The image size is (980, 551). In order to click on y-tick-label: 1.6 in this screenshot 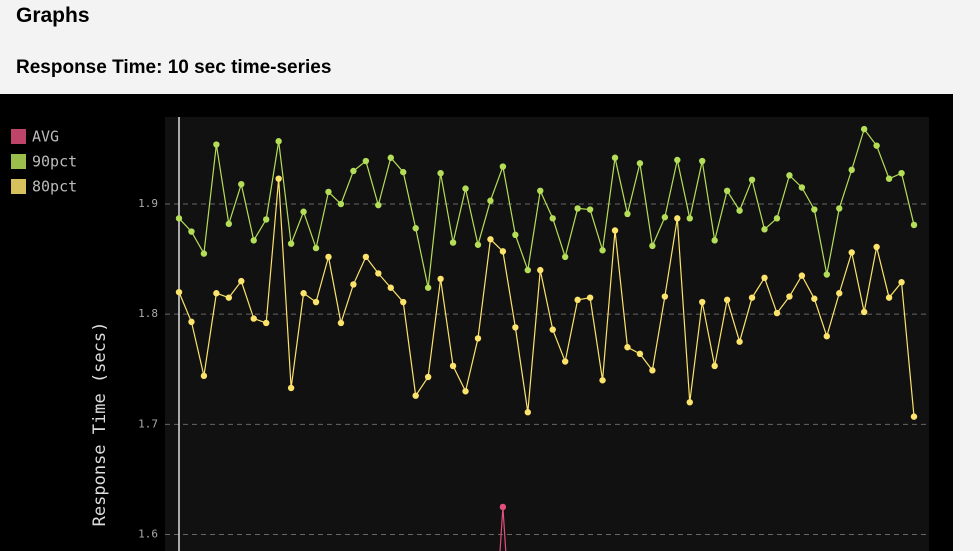, I will do `click(148, 533)`.